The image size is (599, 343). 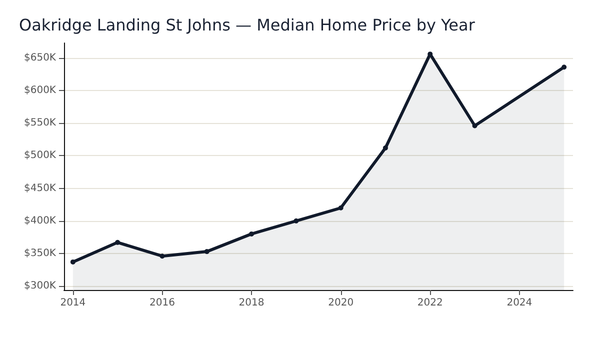 What do you see at coordinates (40, 58) in the screenshot?
I see `y-tick-label: $650K` at bounding box center [40, 58].